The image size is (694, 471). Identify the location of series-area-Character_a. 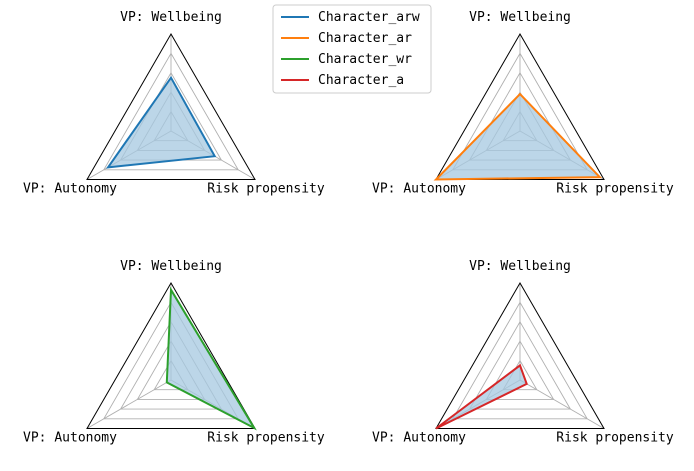
(481, 397).